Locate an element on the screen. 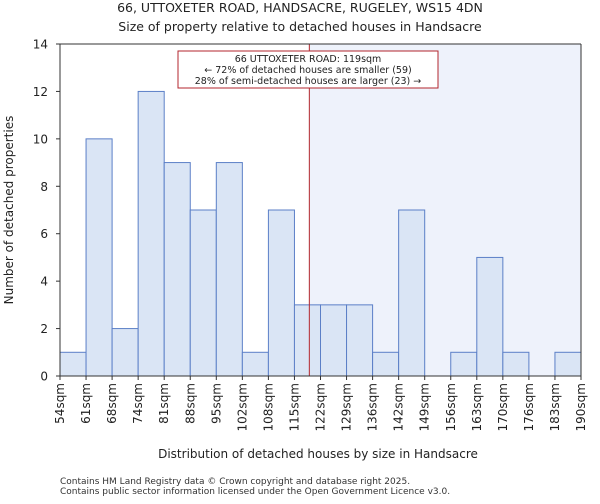  y-tick-label: 12 is located at coordinates (40, 92).